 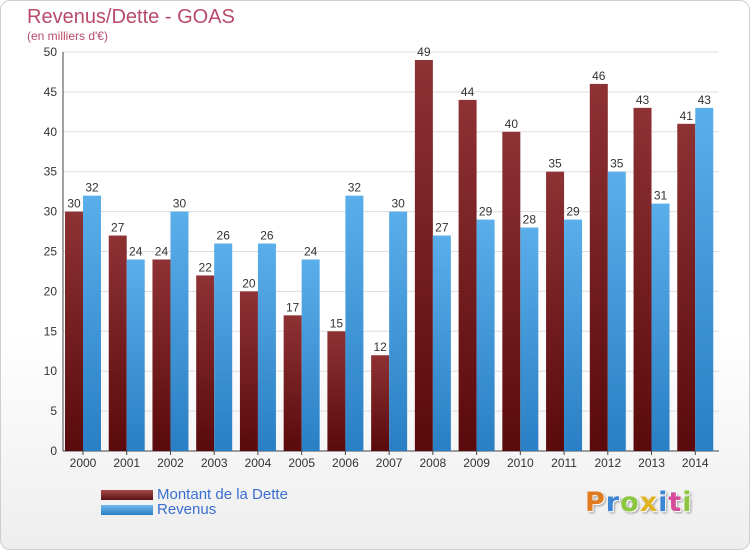 What do you see at coordinates (643, 100) in the screenshot?
I see `data-label-debt: 43` at bounding box center [643, 100].